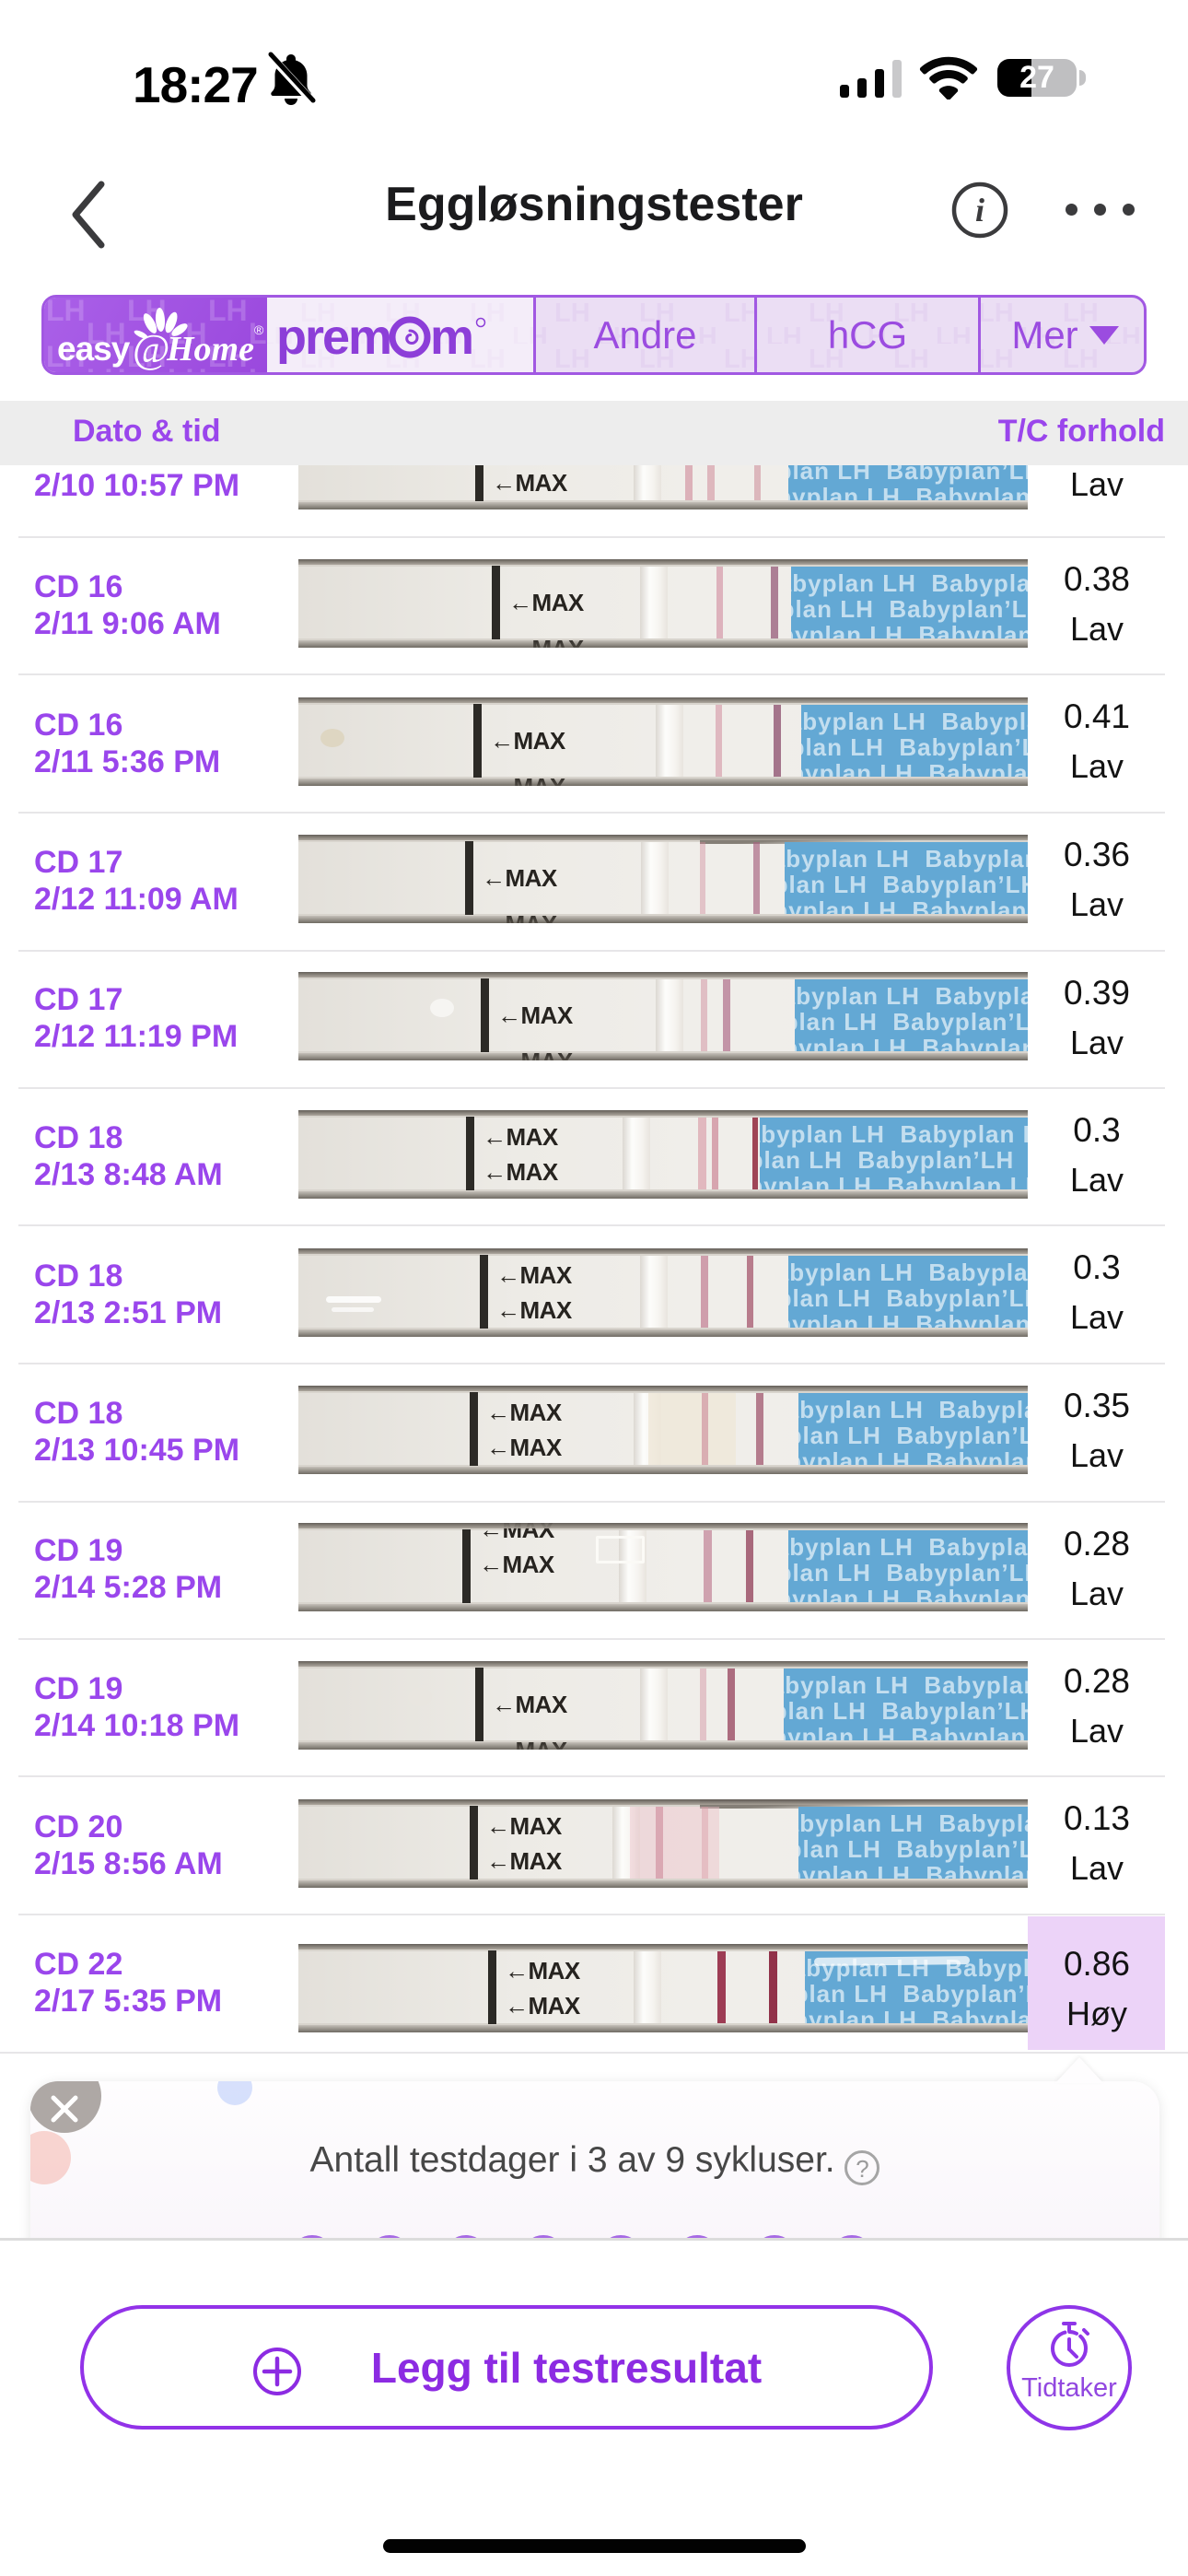  I want to click on svg-text: m, so click(451, 337).